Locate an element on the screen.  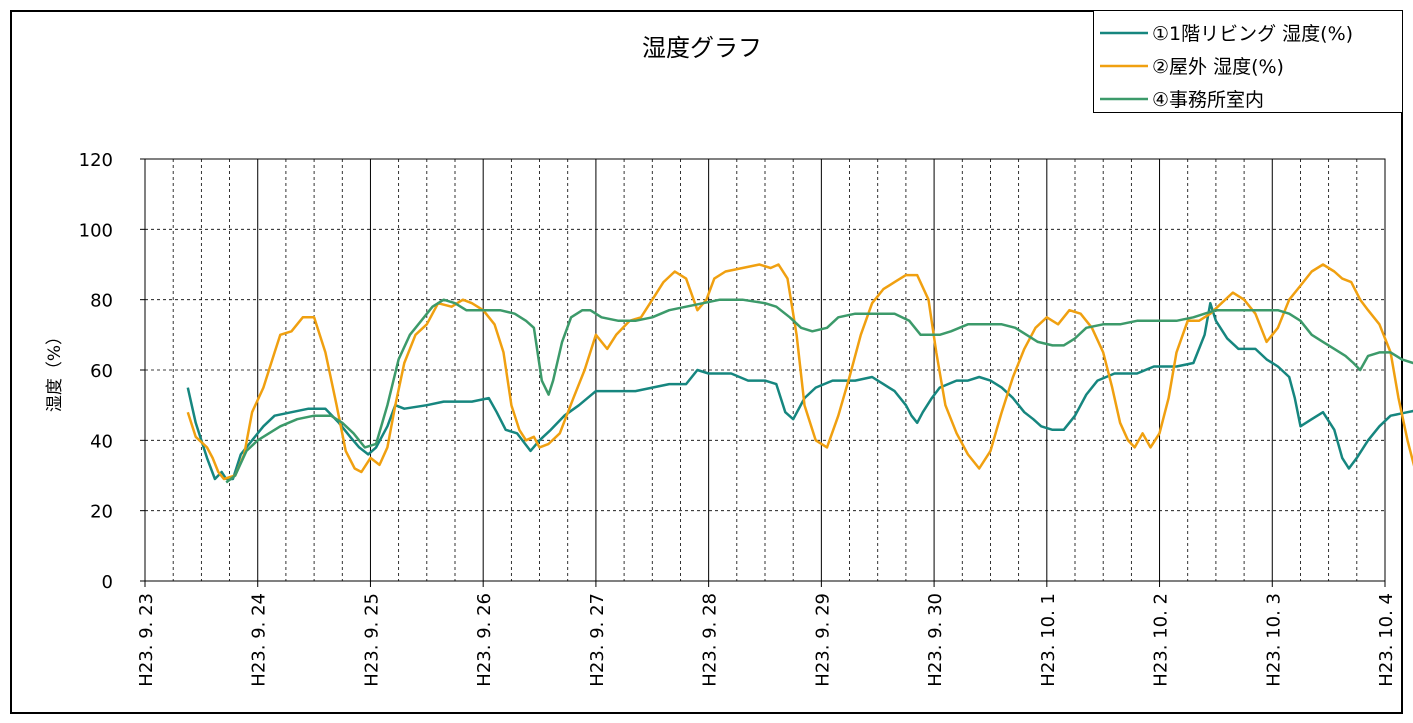
x-tick-label: H23. 10. 1 is located at coordinates (1048, 640).